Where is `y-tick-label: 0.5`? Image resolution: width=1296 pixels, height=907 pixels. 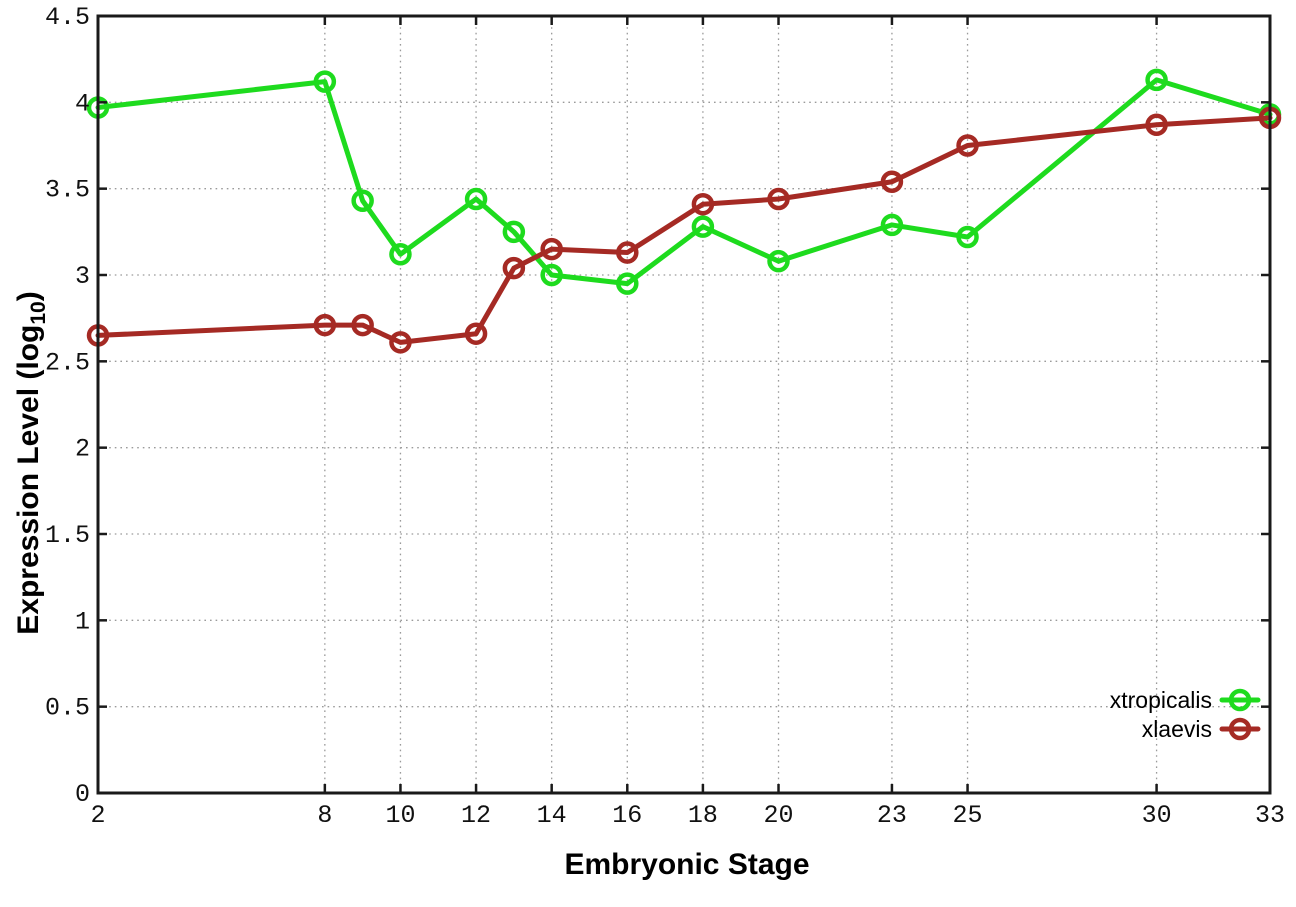 y-tick-label: 0.5 is located at coordinates (67, 708).